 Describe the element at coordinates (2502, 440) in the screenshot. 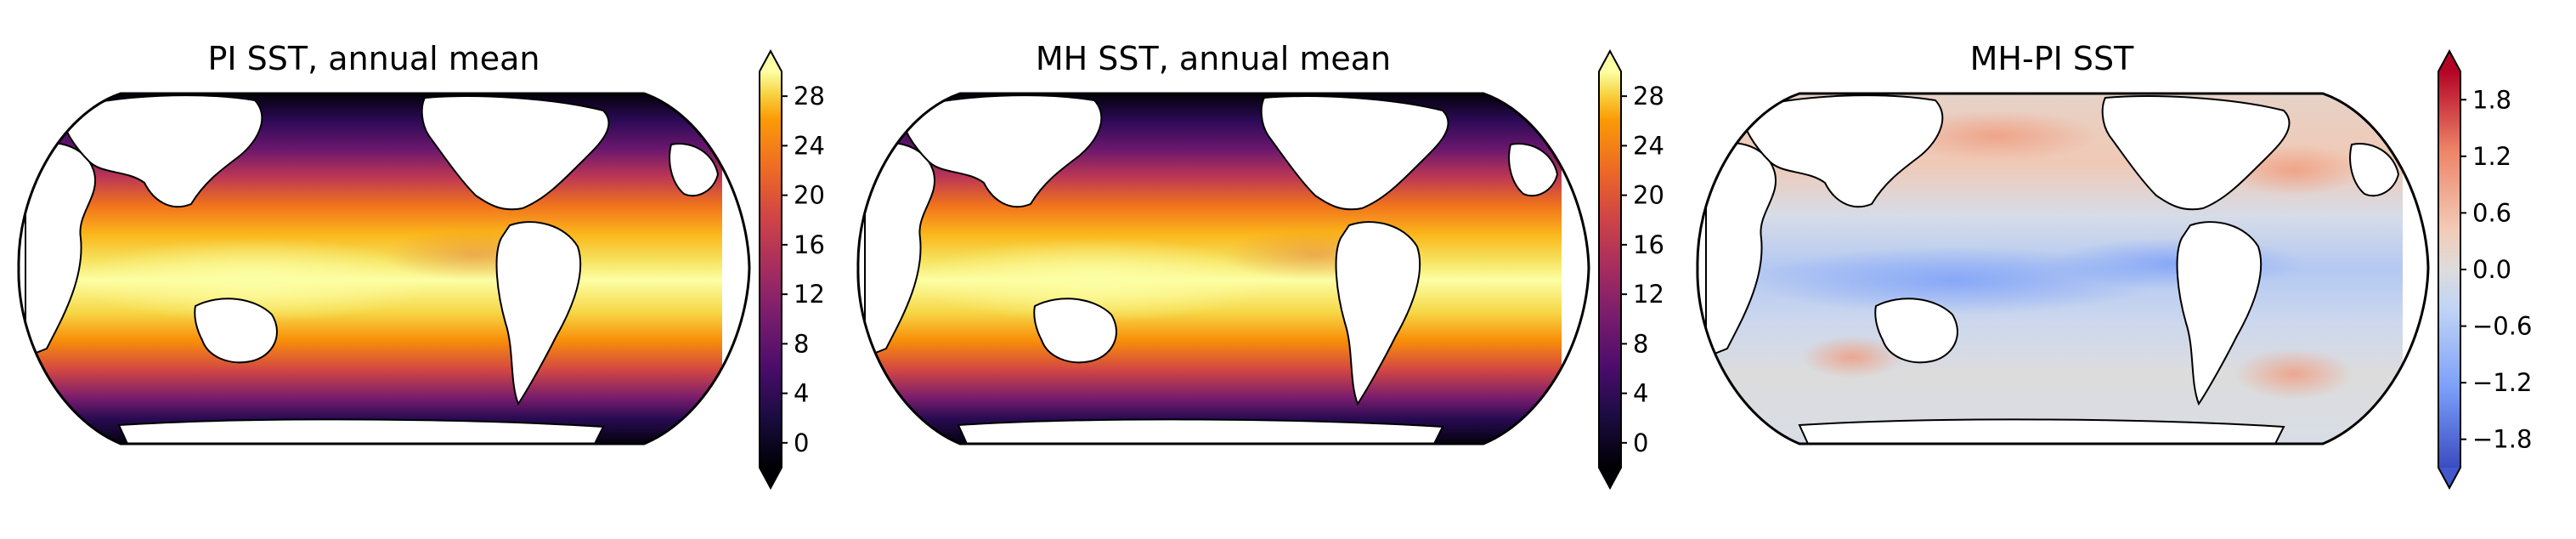

I see `colorbar-tick-label: −1.8` at that location.